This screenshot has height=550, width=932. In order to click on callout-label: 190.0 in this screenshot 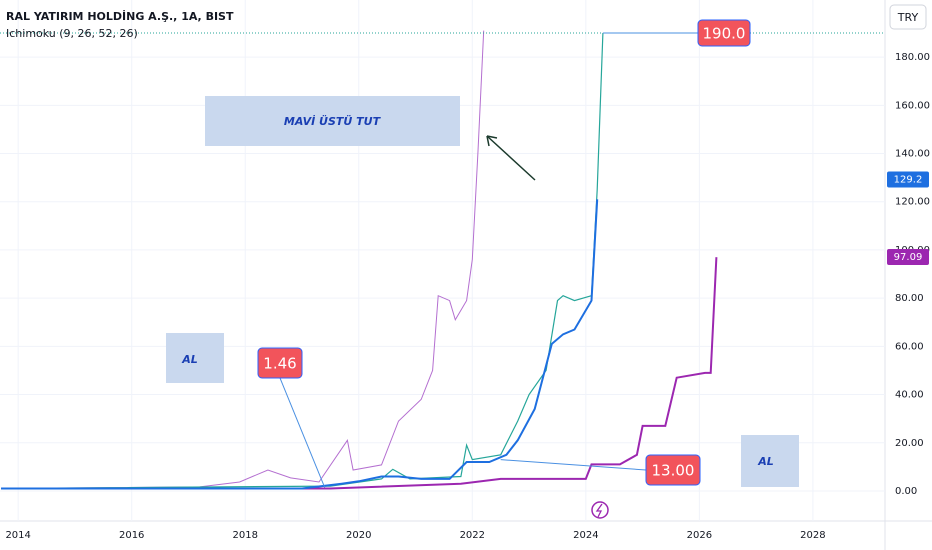, I will do `click(724, 34)`.